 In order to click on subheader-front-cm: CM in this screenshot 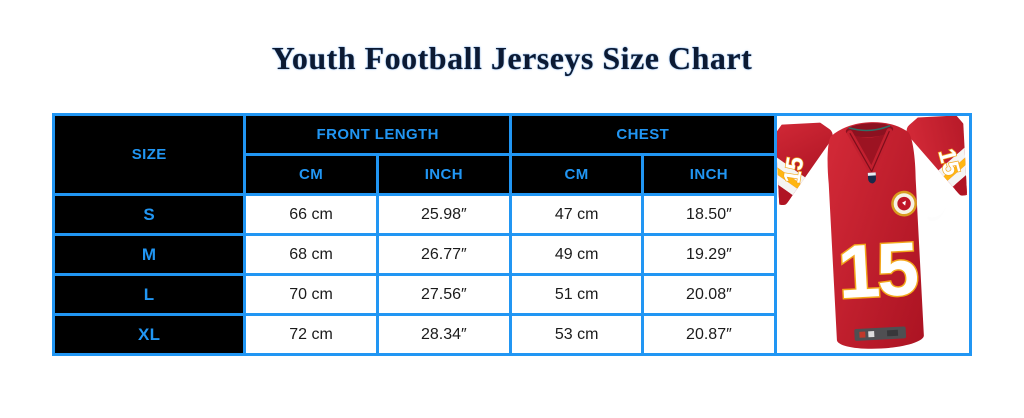, I will do `click(311, 174)`.